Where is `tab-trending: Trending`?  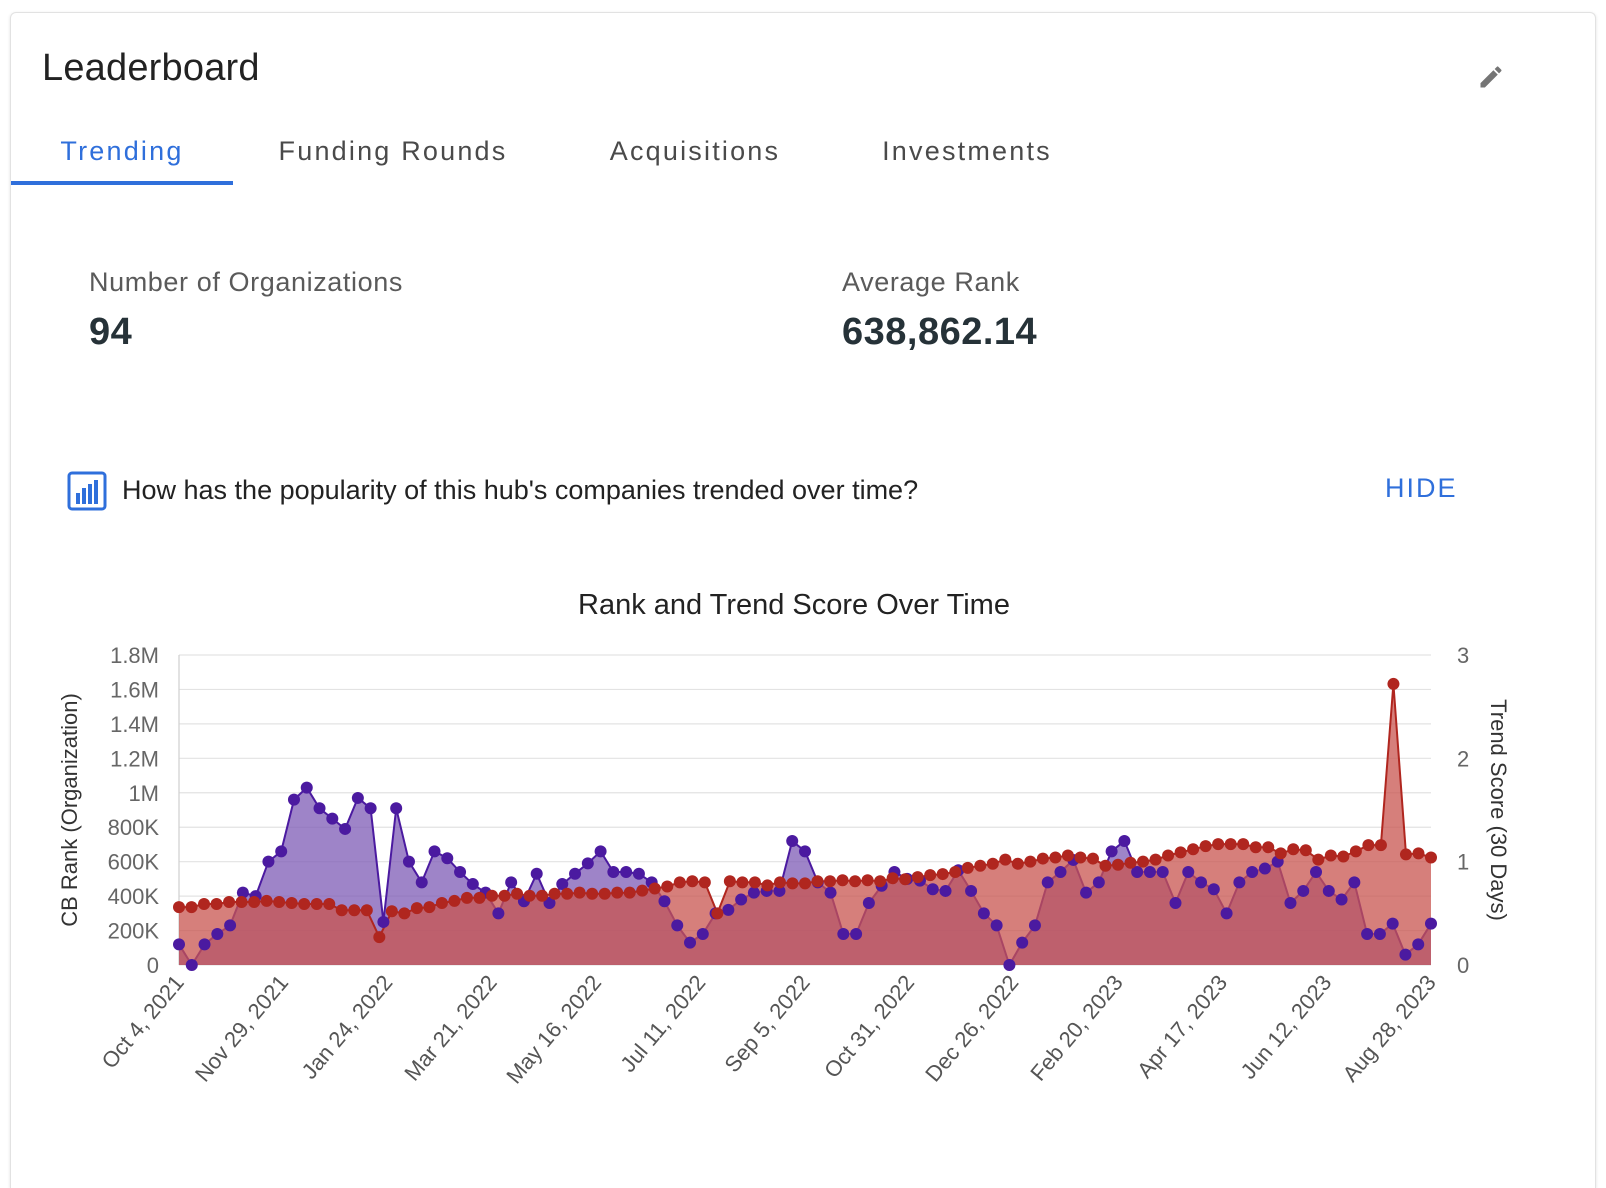
tab-trending: Trending is located at coordinates (122, 151).